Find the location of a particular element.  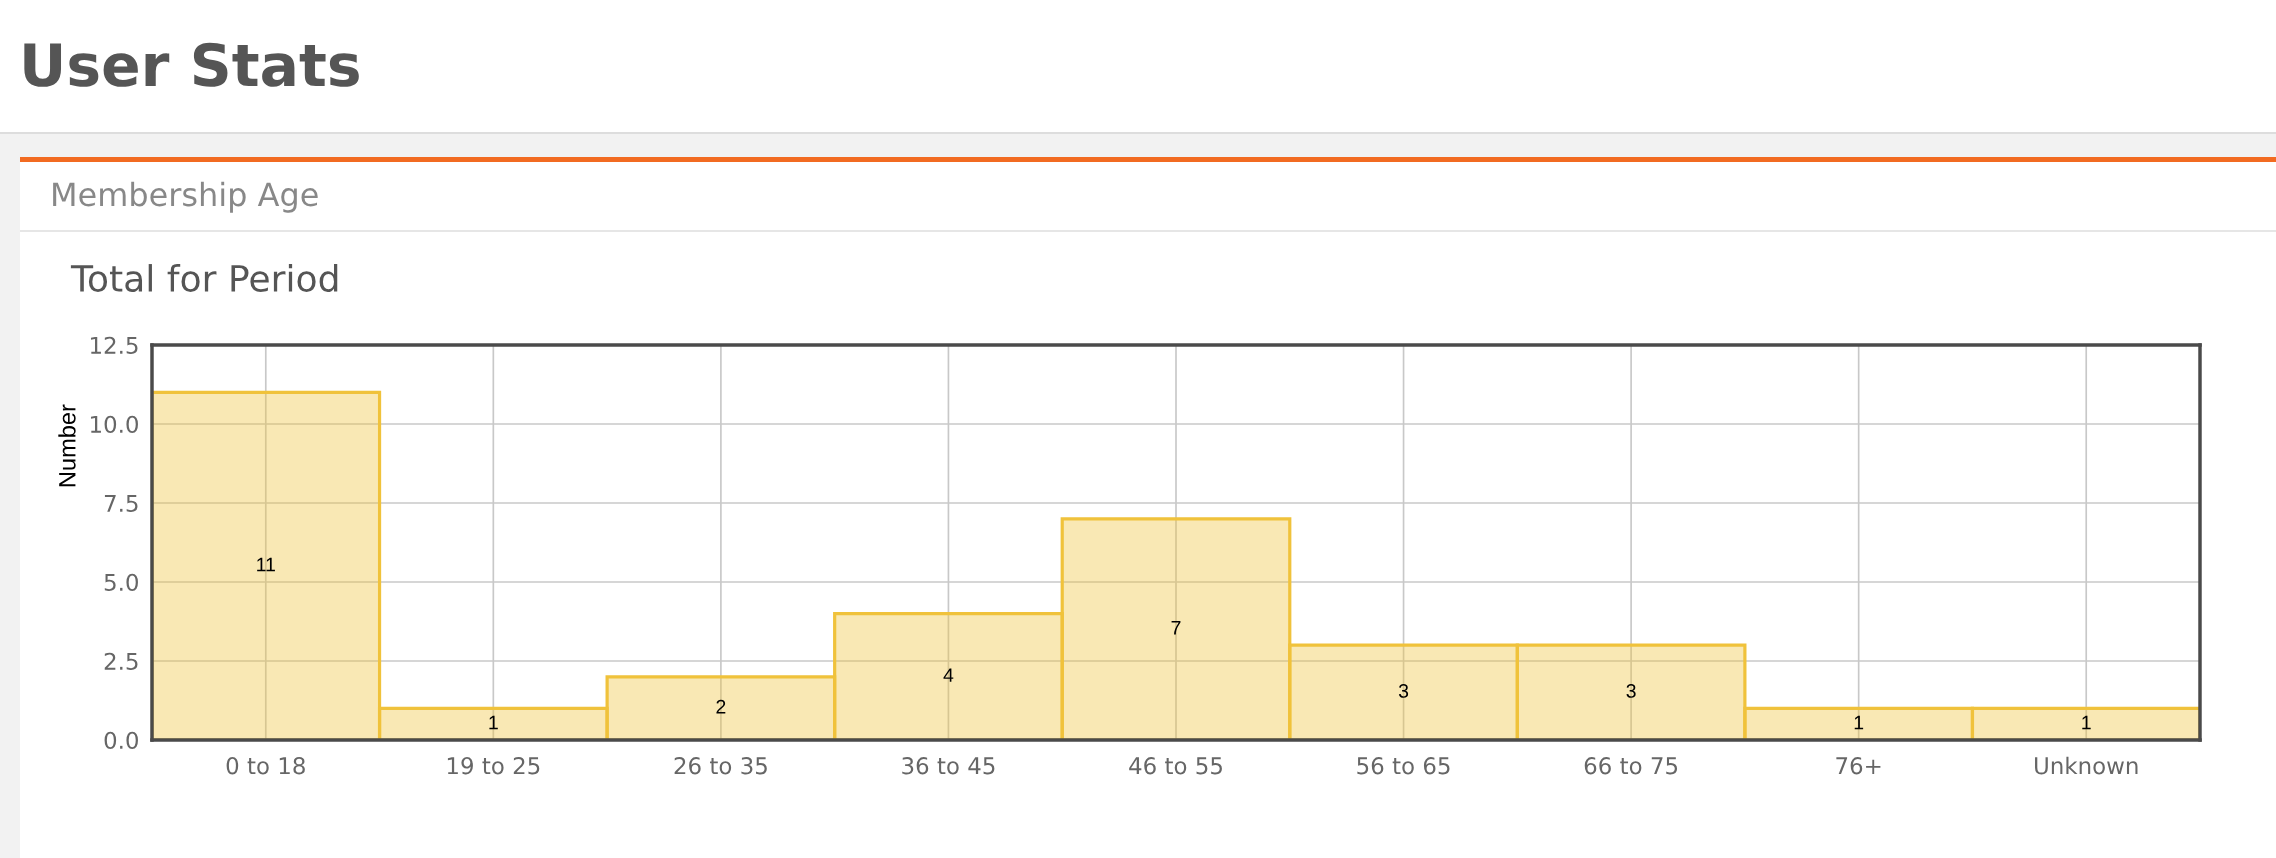

text: Total for Period is located at coordinates (204, 278).